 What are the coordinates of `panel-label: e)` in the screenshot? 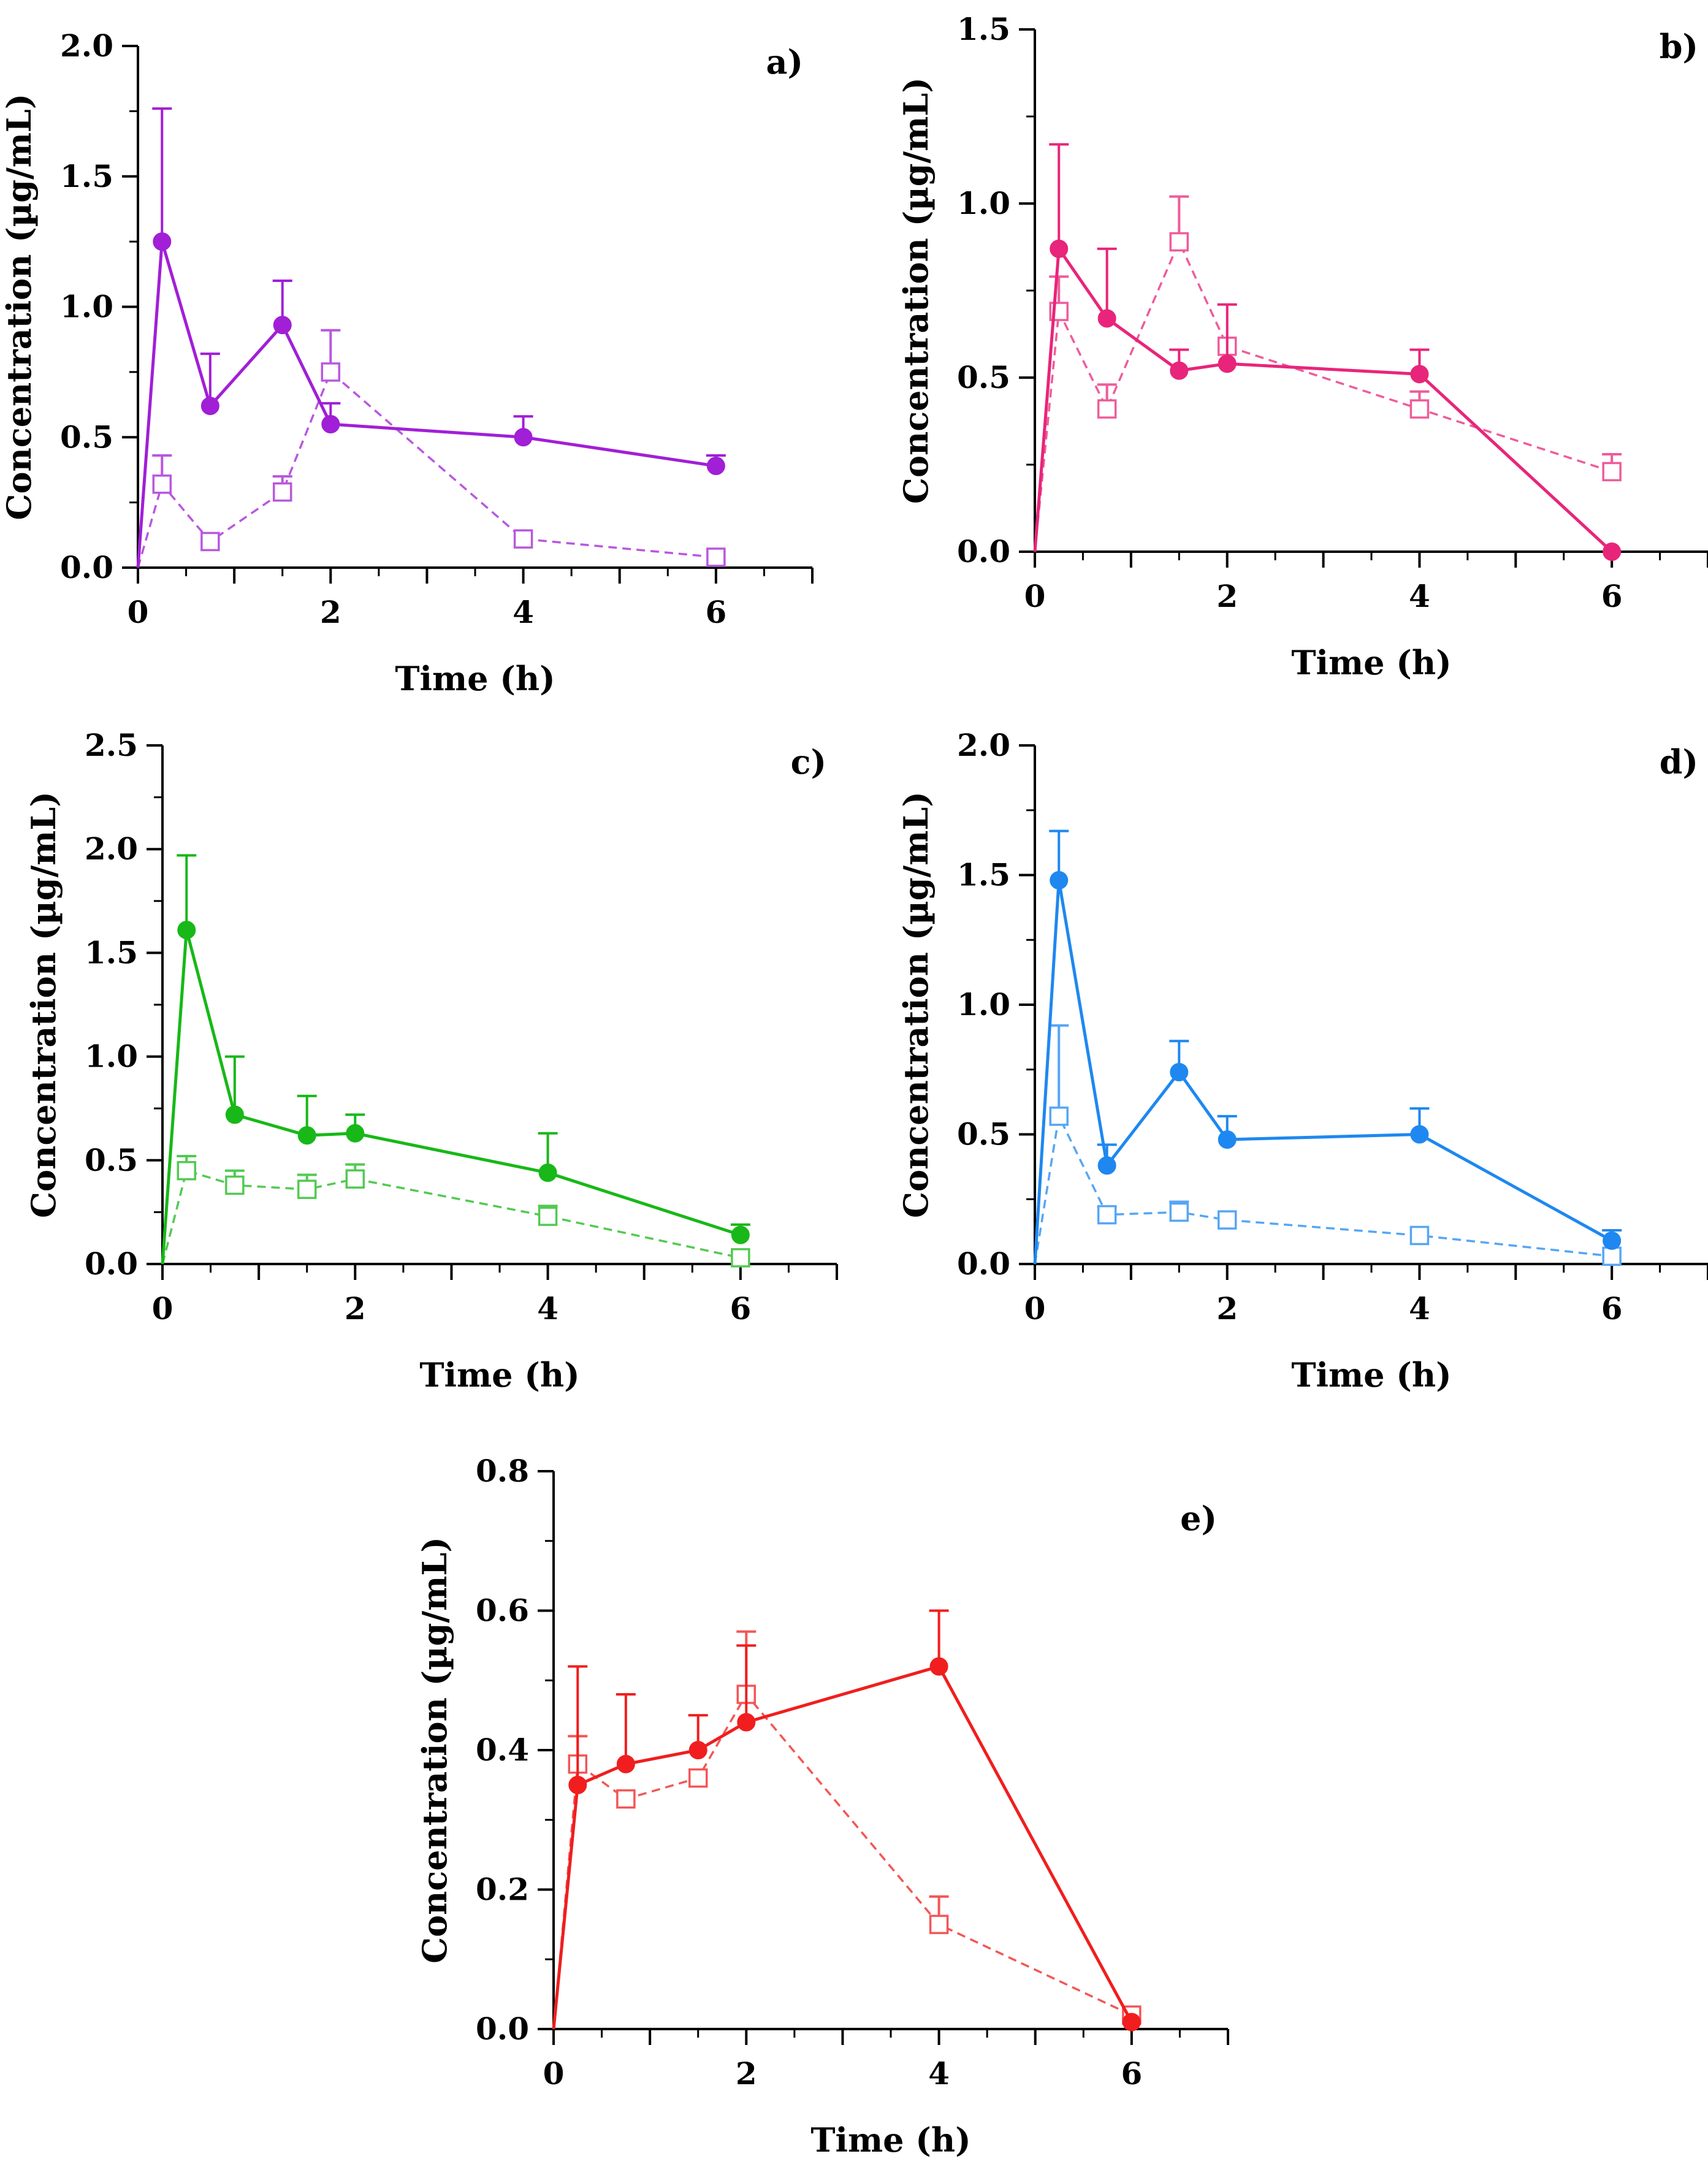 It's located at (1198, 1518).